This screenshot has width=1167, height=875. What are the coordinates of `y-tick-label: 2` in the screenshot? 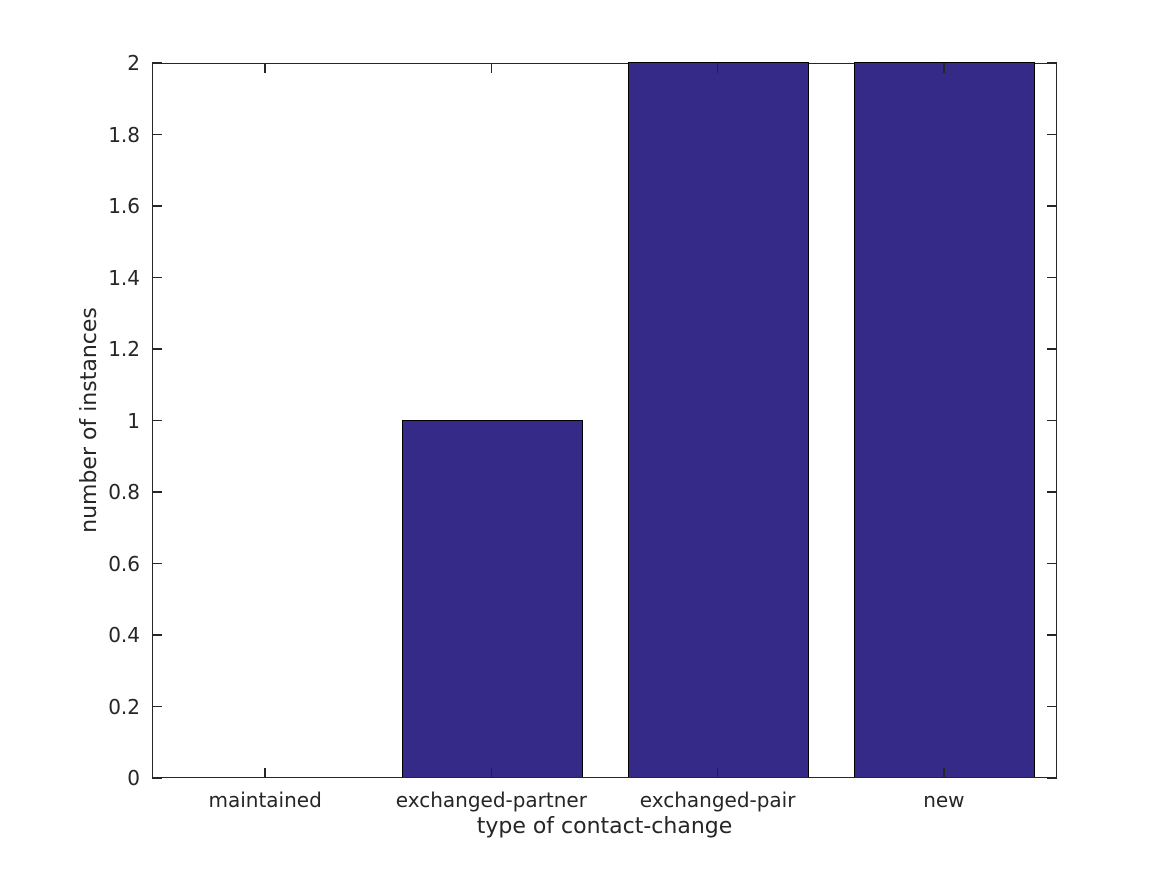 It's located at (133, 63).